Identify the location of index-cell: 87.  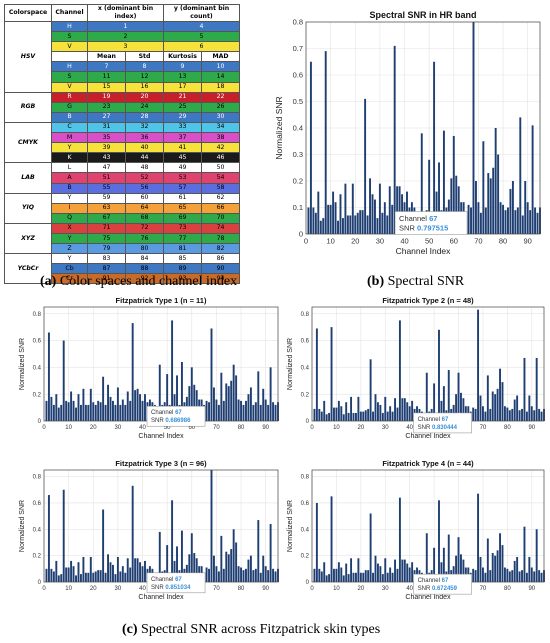
(106, 269).